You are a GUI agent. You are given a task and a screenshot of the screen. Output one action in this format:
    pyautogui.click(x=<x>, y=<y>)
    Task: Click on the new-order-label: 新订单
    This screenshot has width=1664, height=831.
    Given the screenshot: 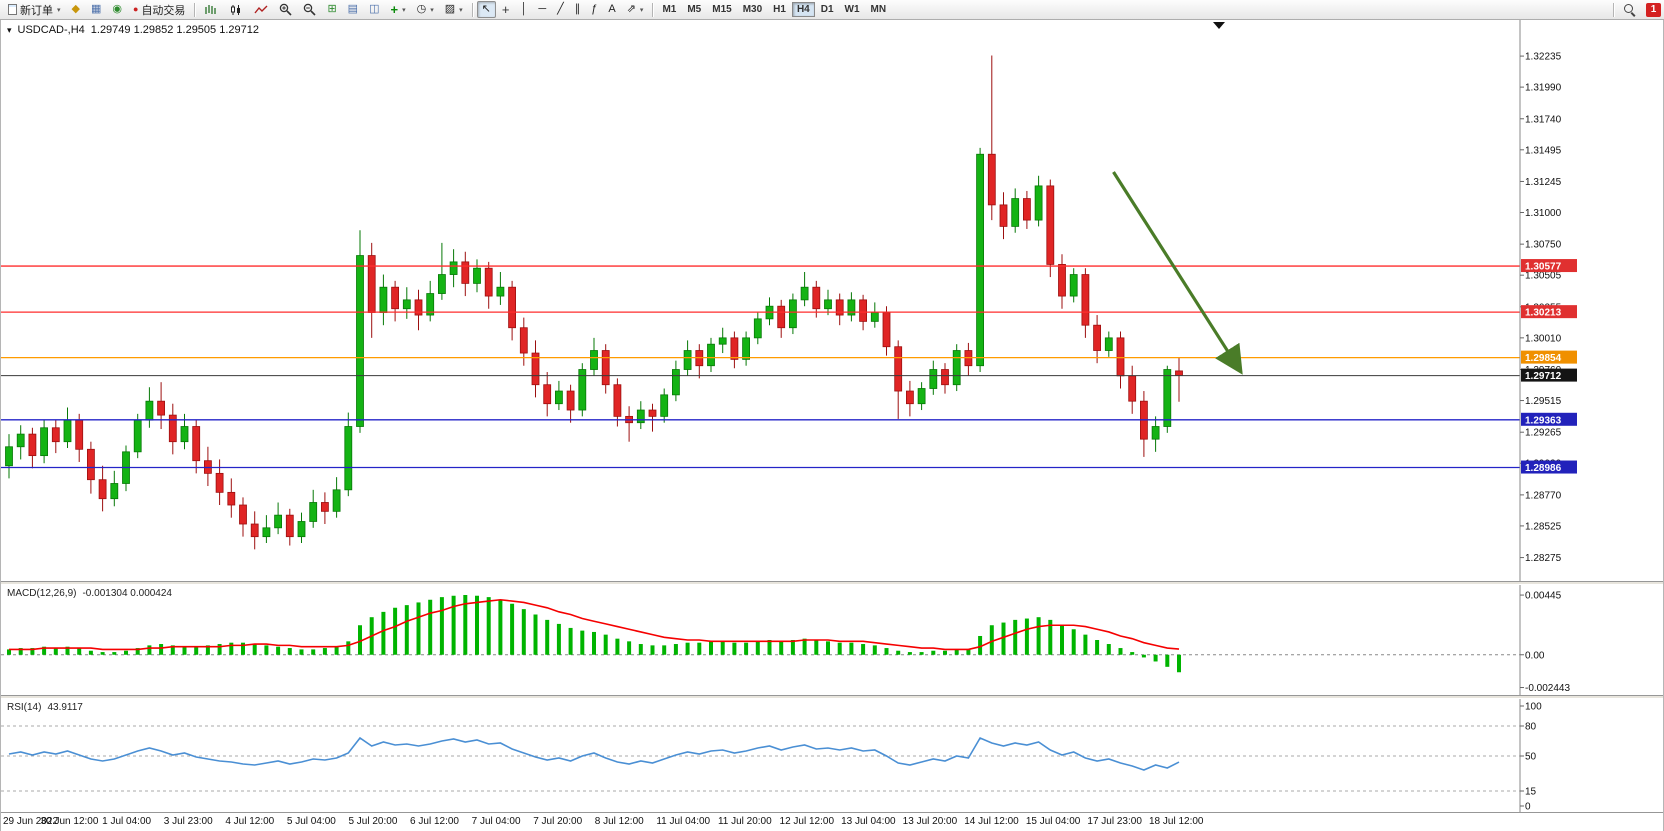 What is the action you would take?
    pyautogui.click(x=36, y=10)
    